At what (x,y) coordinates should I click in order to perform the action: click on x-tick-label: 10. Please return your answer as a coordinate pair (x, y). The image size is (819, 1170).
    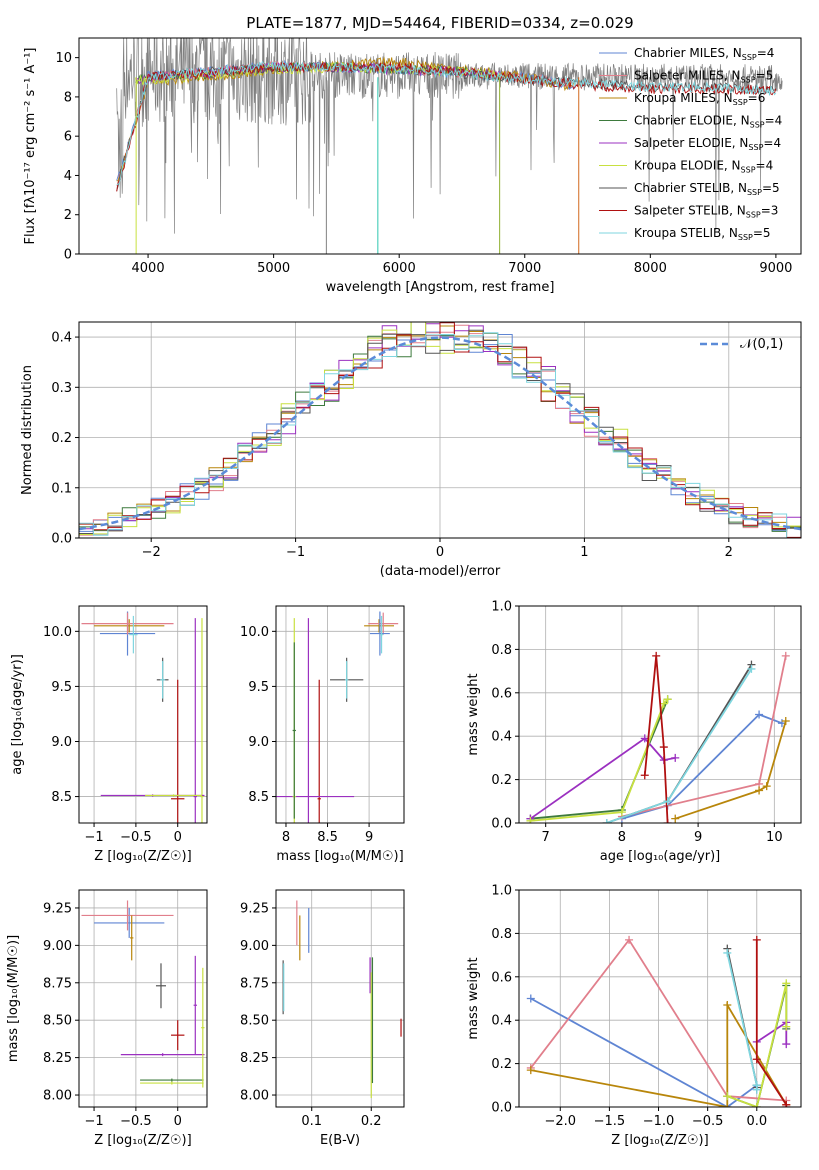
    Looking at the image, I should click on (774, 837).